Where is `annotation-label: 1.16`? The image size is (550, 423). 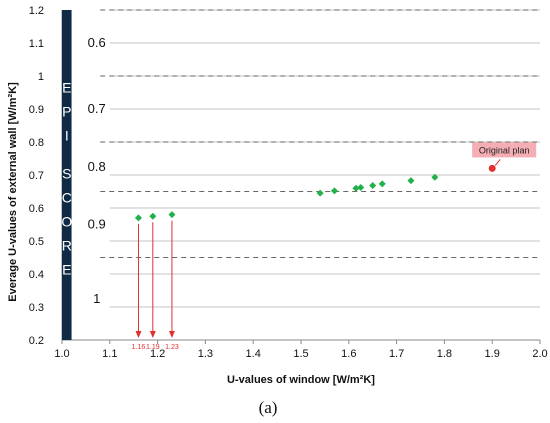 annotation-label: 1.16 is located at coordinates (139, 347).